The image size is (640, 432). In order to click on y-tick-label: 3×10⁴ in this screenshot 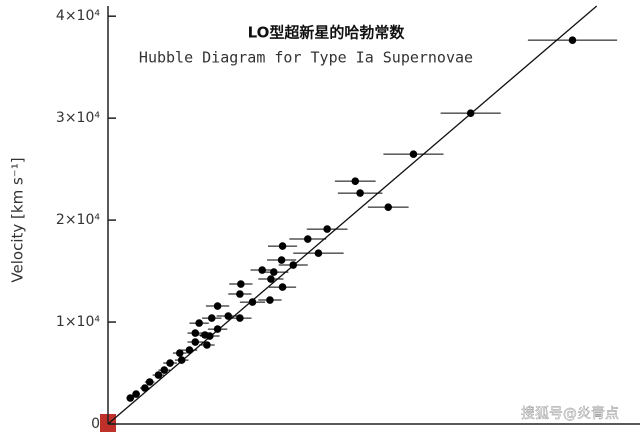, I will do `click(78, 118)`.